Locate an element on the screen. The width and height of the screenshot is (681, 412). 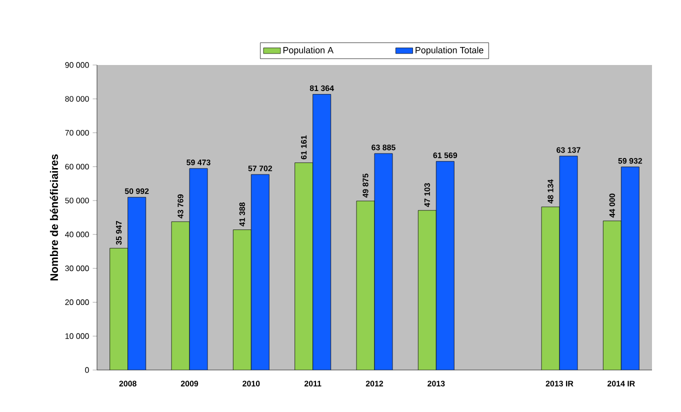
legend-label: Population A is located at coordinates (308, 51).